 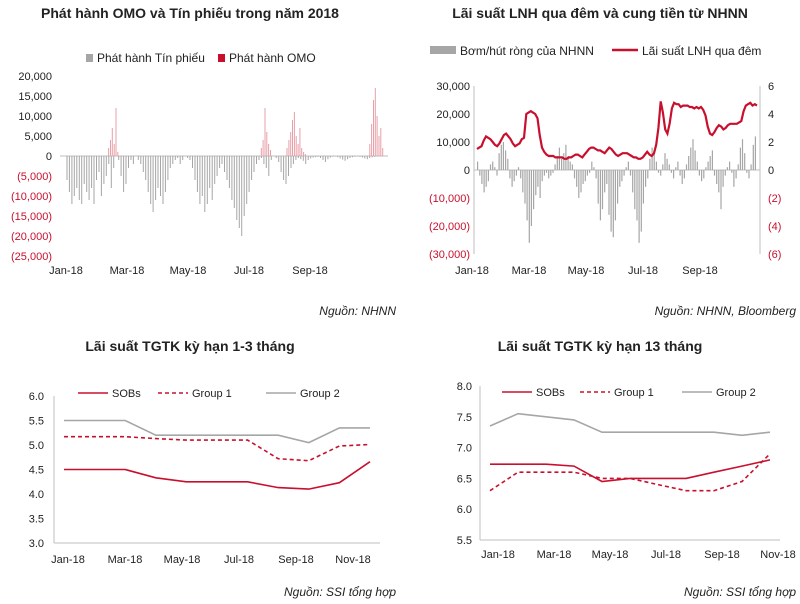 What do you see at coordinates (38, 137) in the screenshot?
I see `y-tick-label: 5,000` at bounding box center [38, 137].